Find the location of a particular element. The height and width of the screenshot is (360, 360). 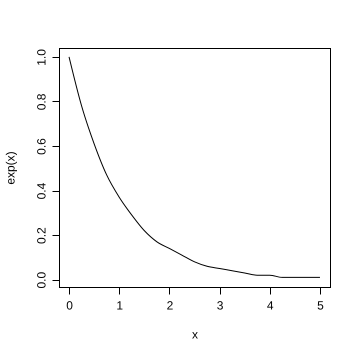

y-axis-title: exp(x) is located at coordinates (11, 168).